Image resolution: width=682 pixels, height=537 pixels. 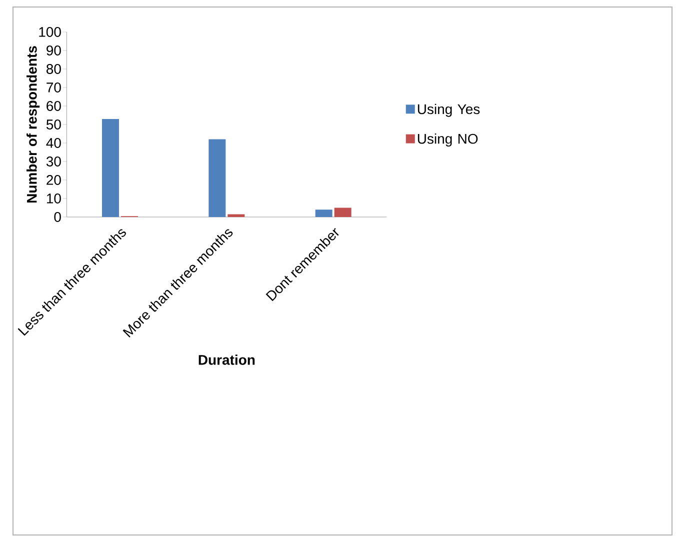 What do you see at coordinates (53, 51) in the screenshot?
I see `y-tick-label: 90` at bounding box center [53, 51].